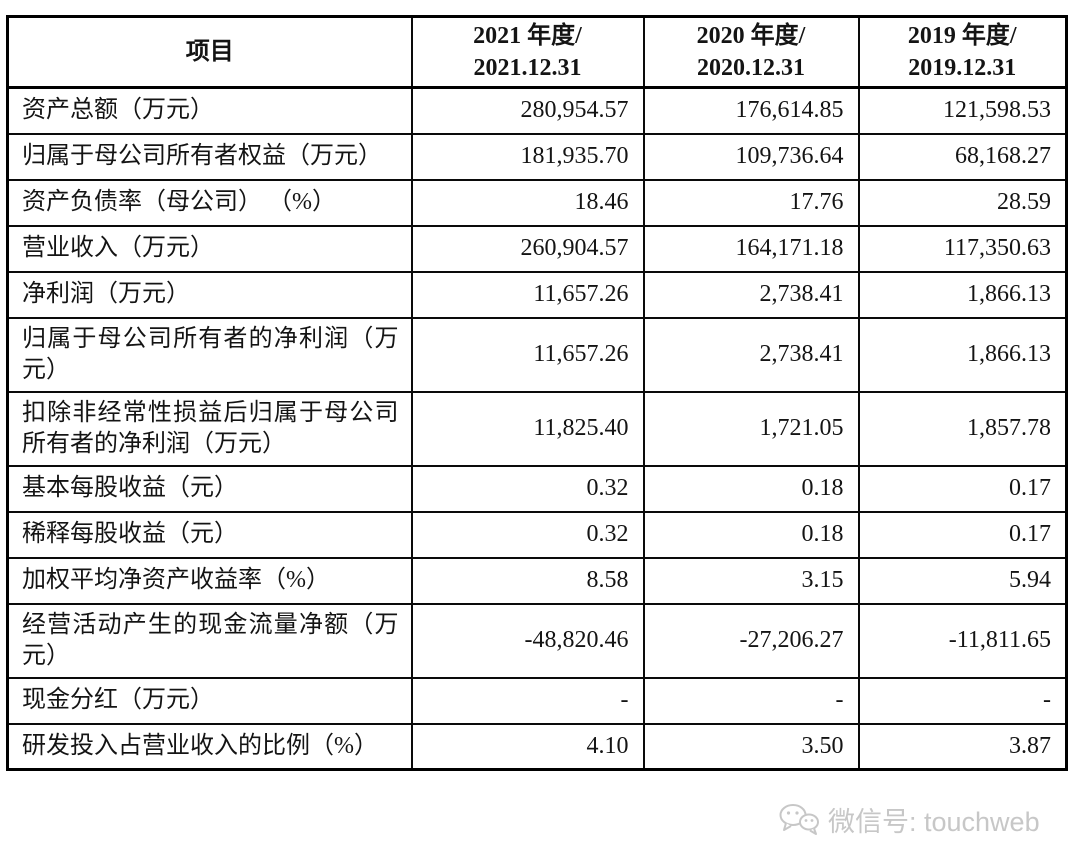 Image resolution: width=1080 pixels, height=866 pixels. Describe the element at coordinates (209, 488) in the screenshot. I see `row-label-cell: 基本每股收益（元）` at that location.